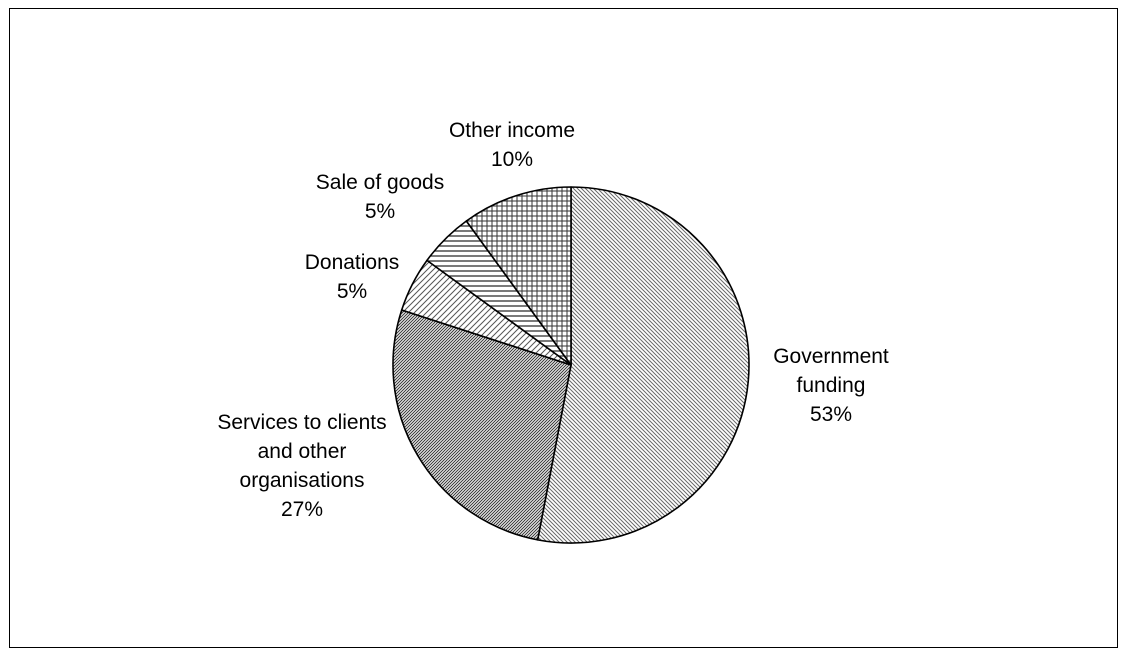 Image resolution: width=1126 pixels, height=648 pixels. What do you see at coordinates (302, 480) in the screenshot?
I see `slice-label-line: organisations` at bounding box center [302, 480].